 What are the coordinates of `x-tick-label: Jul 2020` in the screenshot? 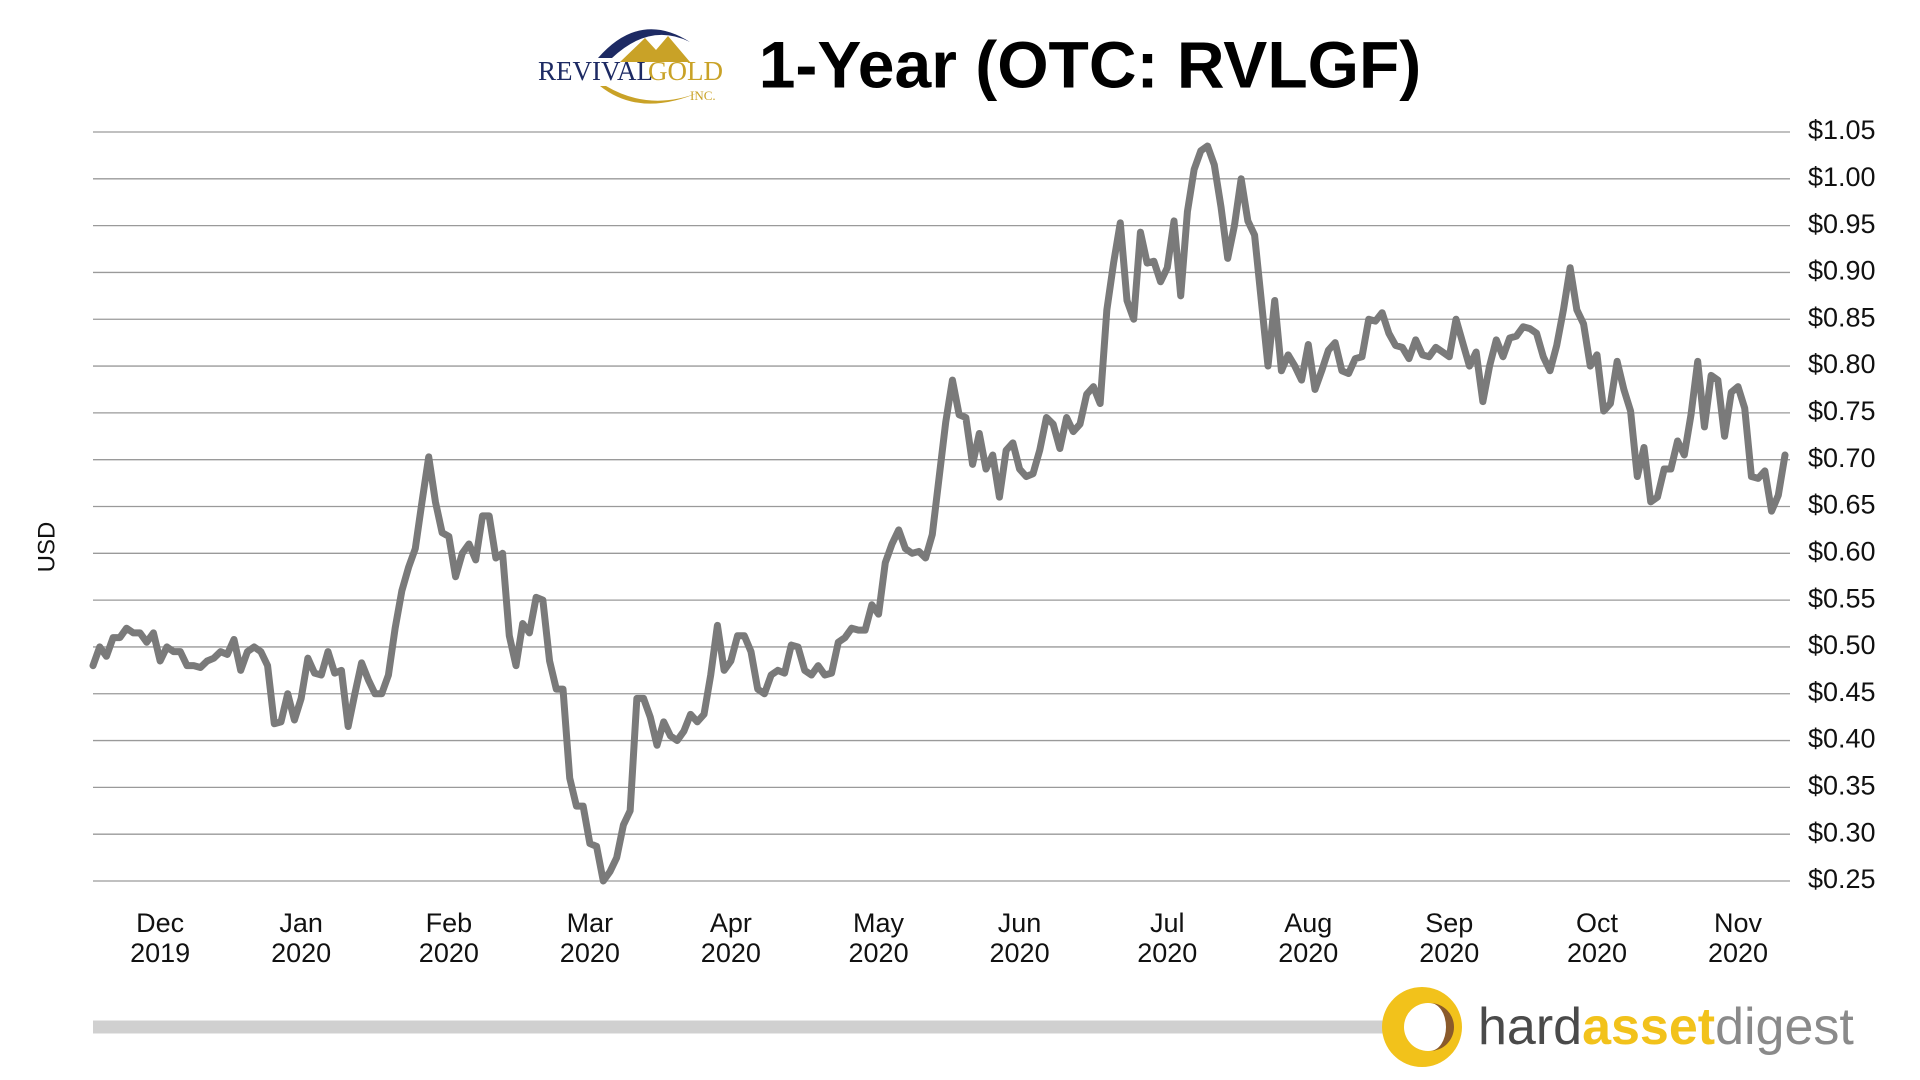 It's located at (1167, 938).